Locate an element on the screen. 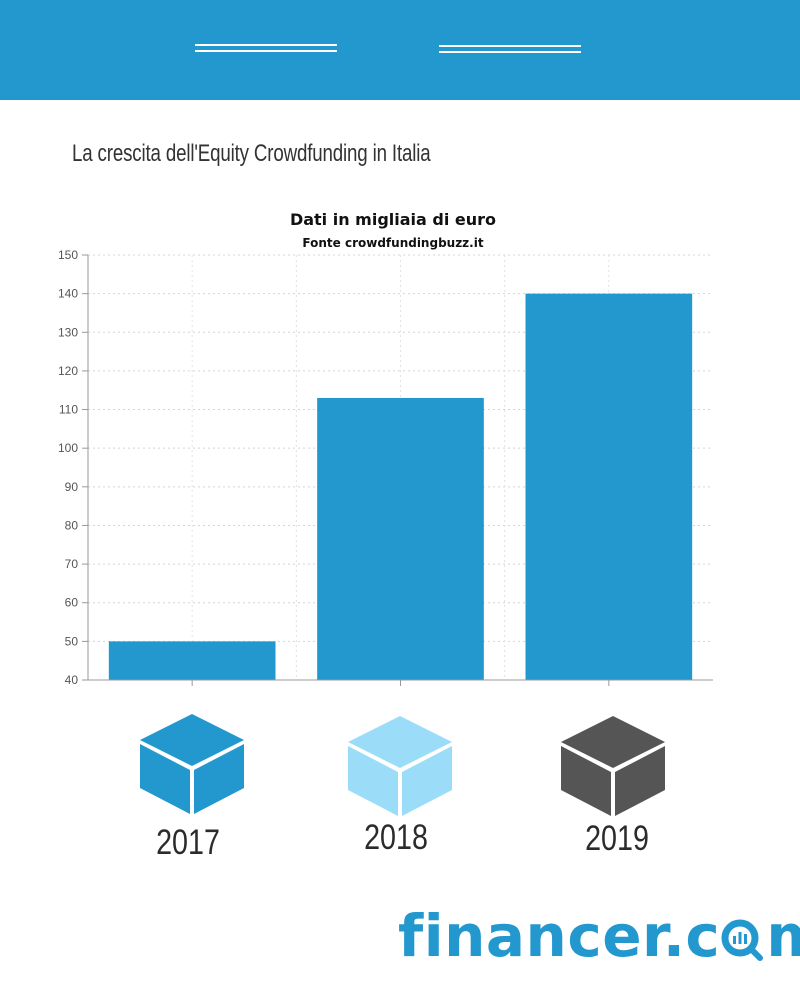  brand-text: financer.c is located at coordinates (559, 936).